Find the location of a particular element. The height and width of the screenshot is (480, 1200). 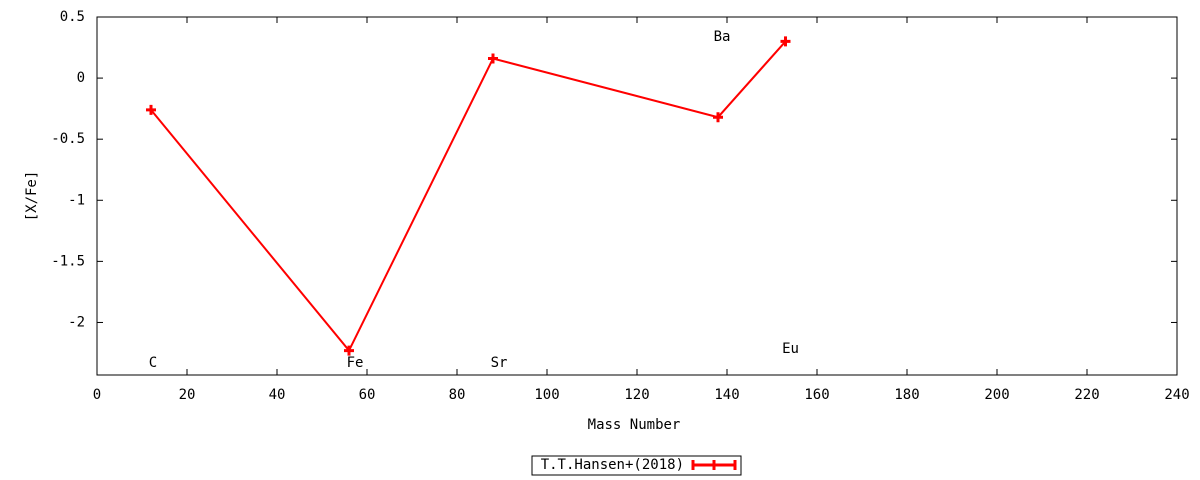

legend-label: T.T.Hansen+(2018) is located at coordinates (612, 465).